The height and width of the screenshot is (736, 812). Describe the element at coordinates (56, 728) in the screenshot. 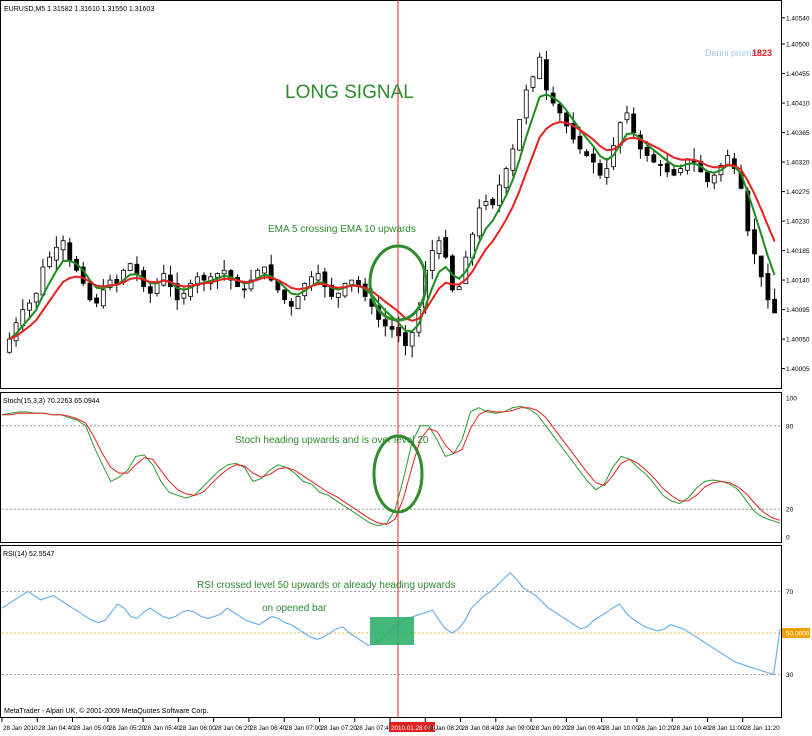

I see `time-tick-label: 28 Jan 04:40` at that location.